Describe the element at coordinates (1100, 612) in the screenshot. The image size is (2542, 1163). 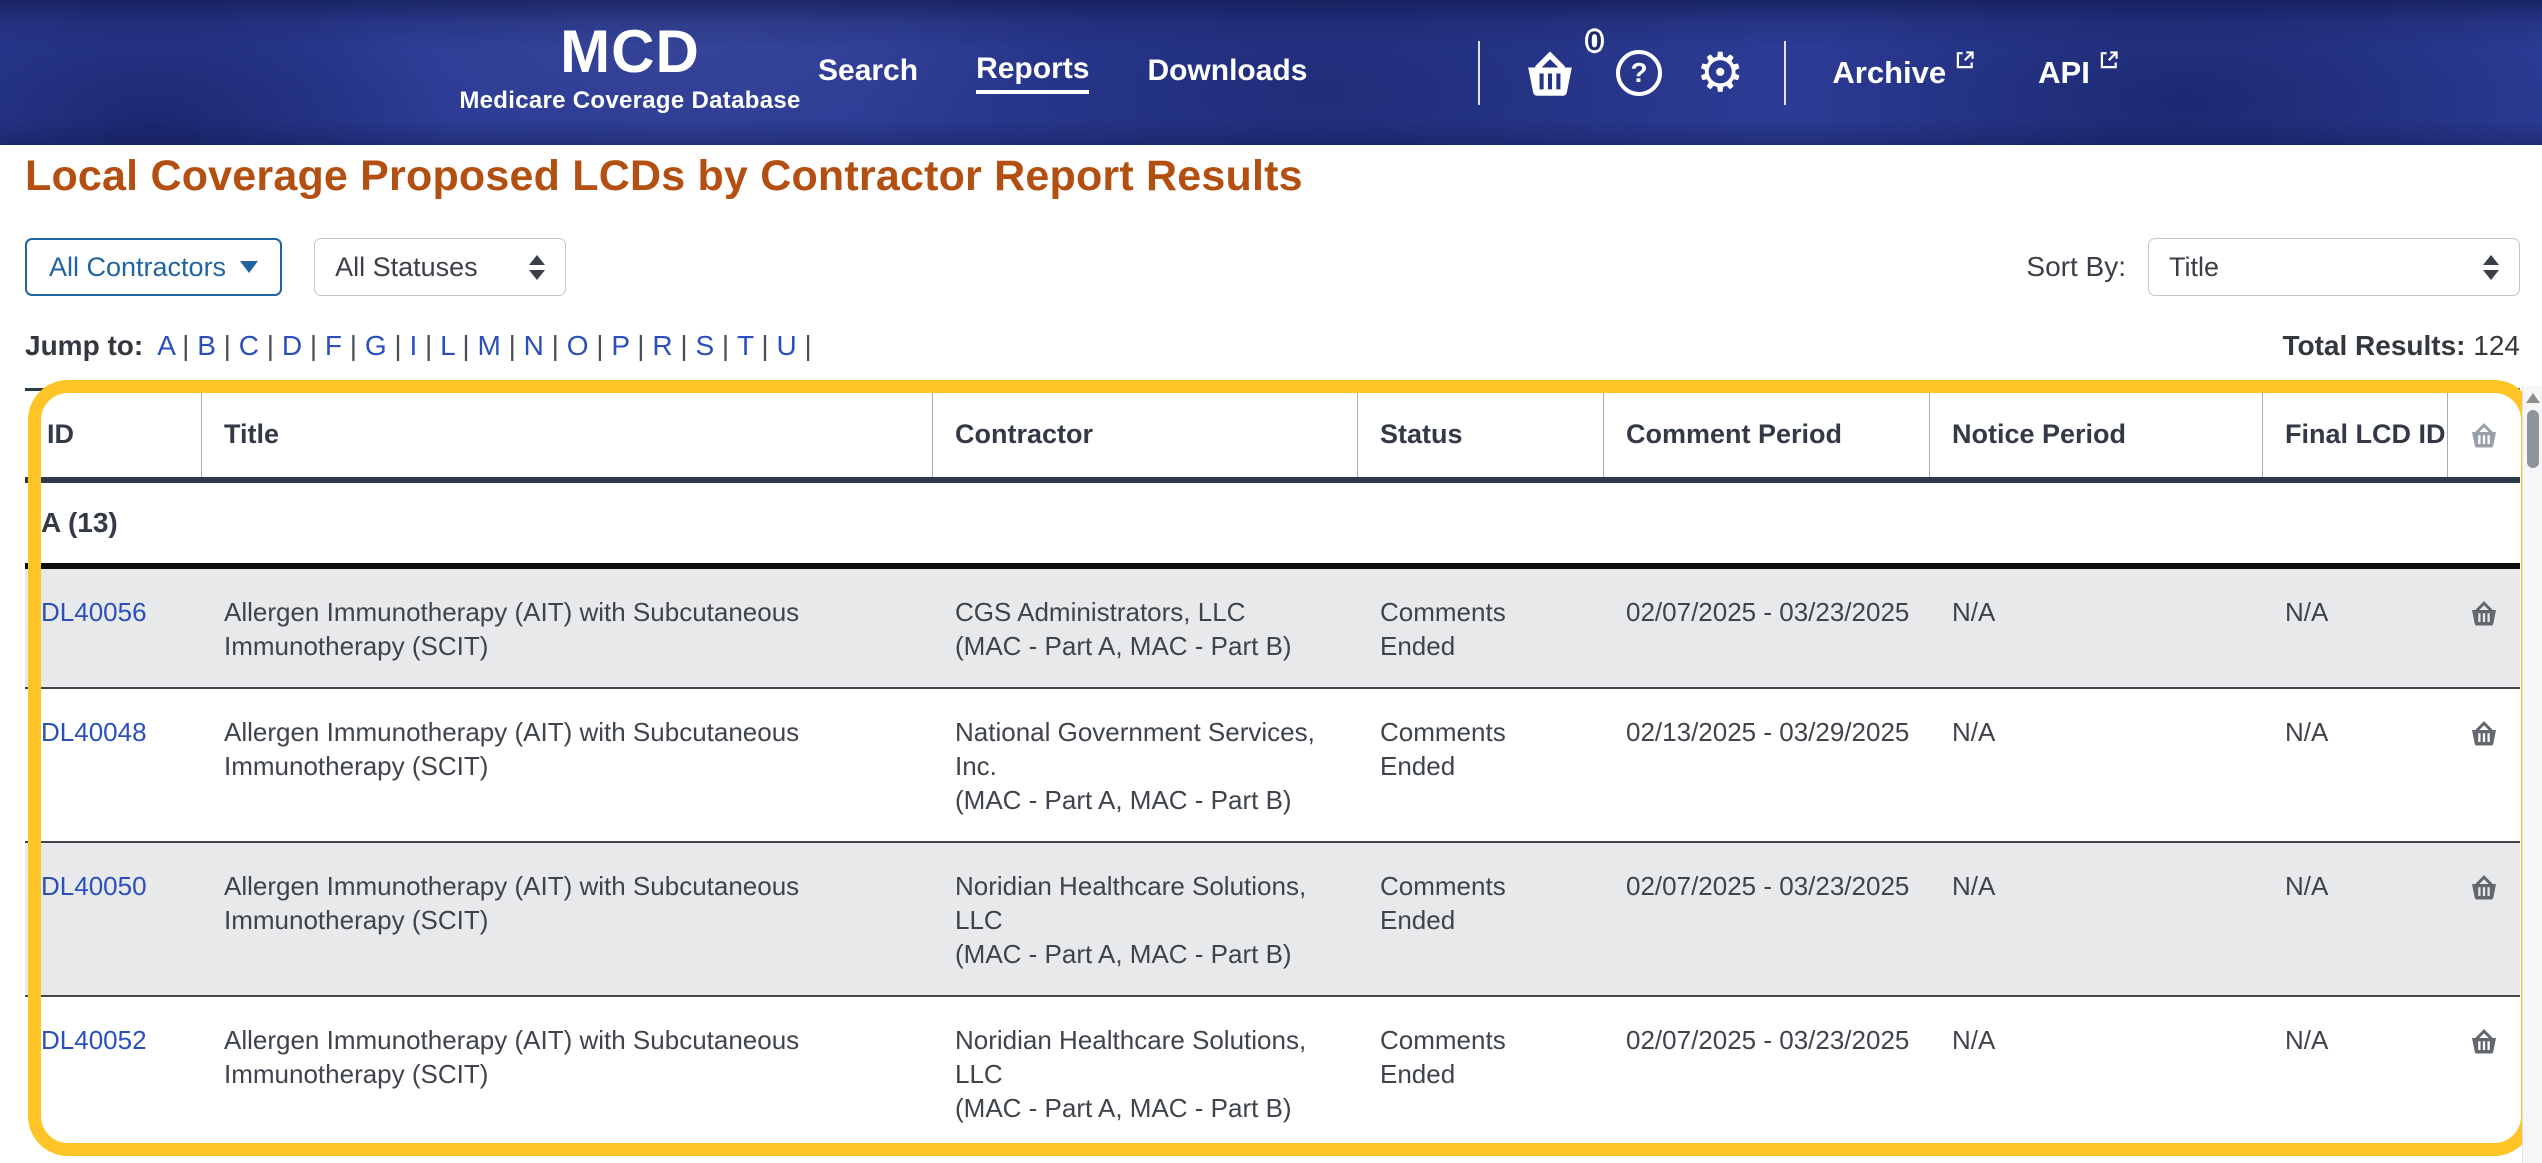
I see `contractor-name: CGS Administrators, LLC` at that location.